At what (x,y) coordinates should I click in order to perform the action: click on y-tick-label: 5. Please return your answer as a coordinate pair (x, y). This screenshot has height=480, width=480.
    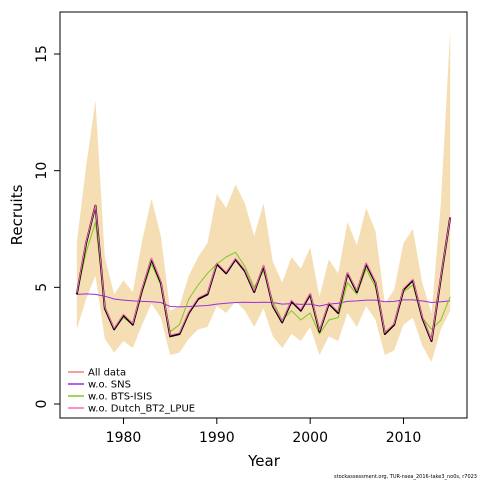
    Looking at the image, I should click on (42, 287).